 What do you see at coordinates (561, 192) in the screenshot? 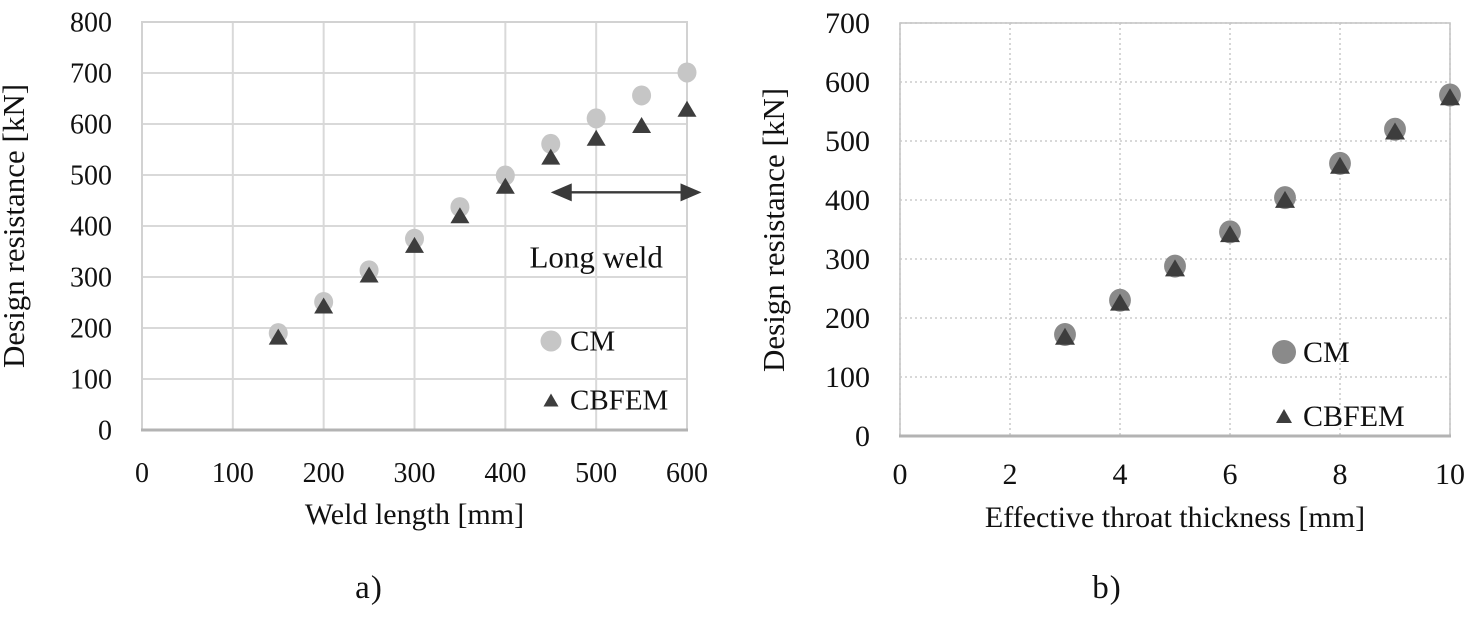
I see `arrowhead-left` at bounding box center [561, 192].